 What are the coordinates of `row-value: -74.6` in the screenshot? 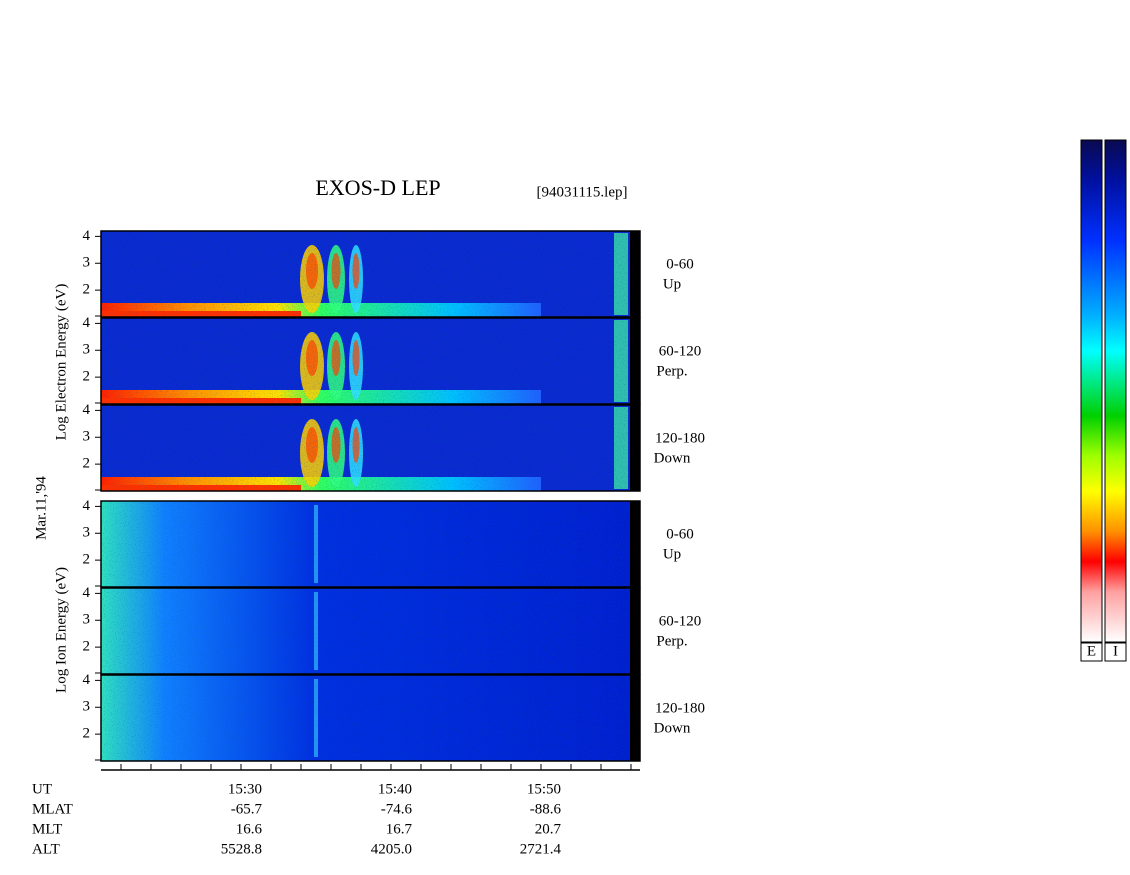 It's located at (397, 809).